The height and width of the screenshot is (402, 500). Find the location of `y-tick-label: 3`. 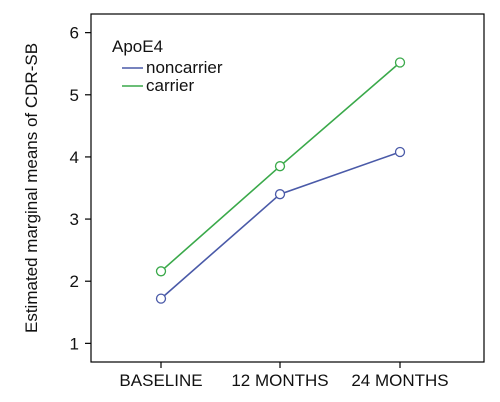

y-tick-label: 3 is located at coordinates (74, 219).